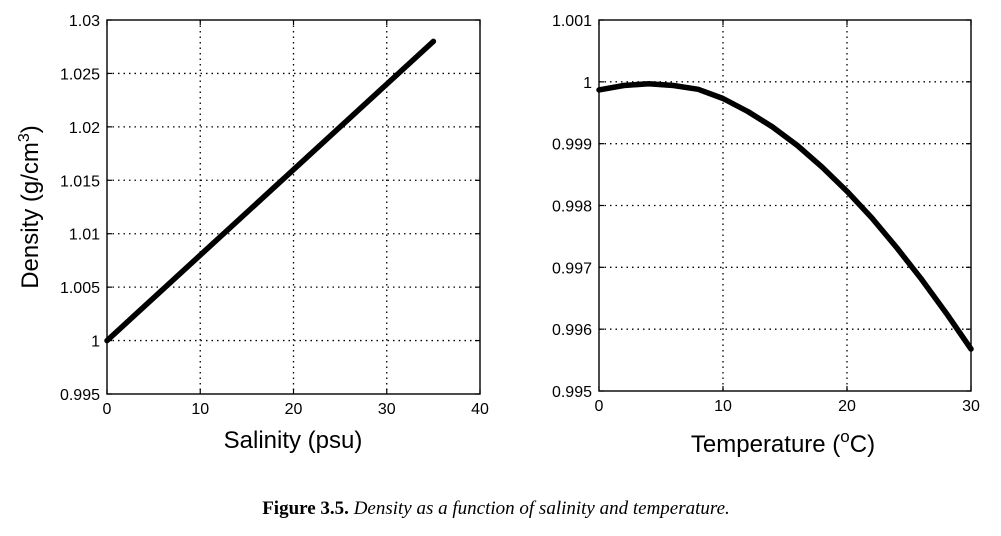 The height and width of the screenshot is (536, 1001). Describe the element at coordinates (84, 21) in the screenshot. I see `y-tick-label: 1.03` at that location.